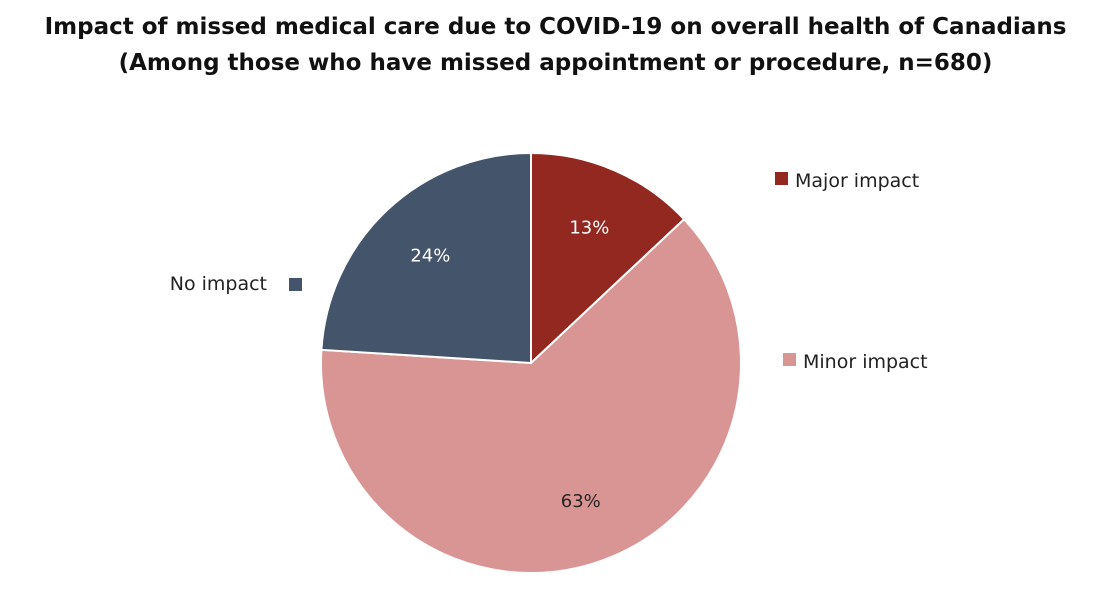 The image size is (1111, 605). I want to click on legend-label-minor-impact: Minor impact, so click(865, 362).